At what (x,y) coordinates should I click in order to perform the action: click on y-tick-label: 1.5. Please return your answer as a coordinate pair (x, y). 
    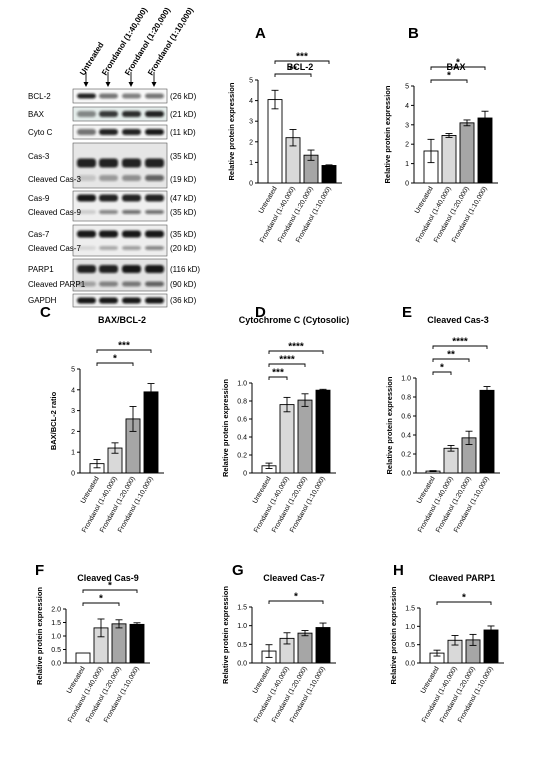
    Looking at the image, I should click on (242, 608).